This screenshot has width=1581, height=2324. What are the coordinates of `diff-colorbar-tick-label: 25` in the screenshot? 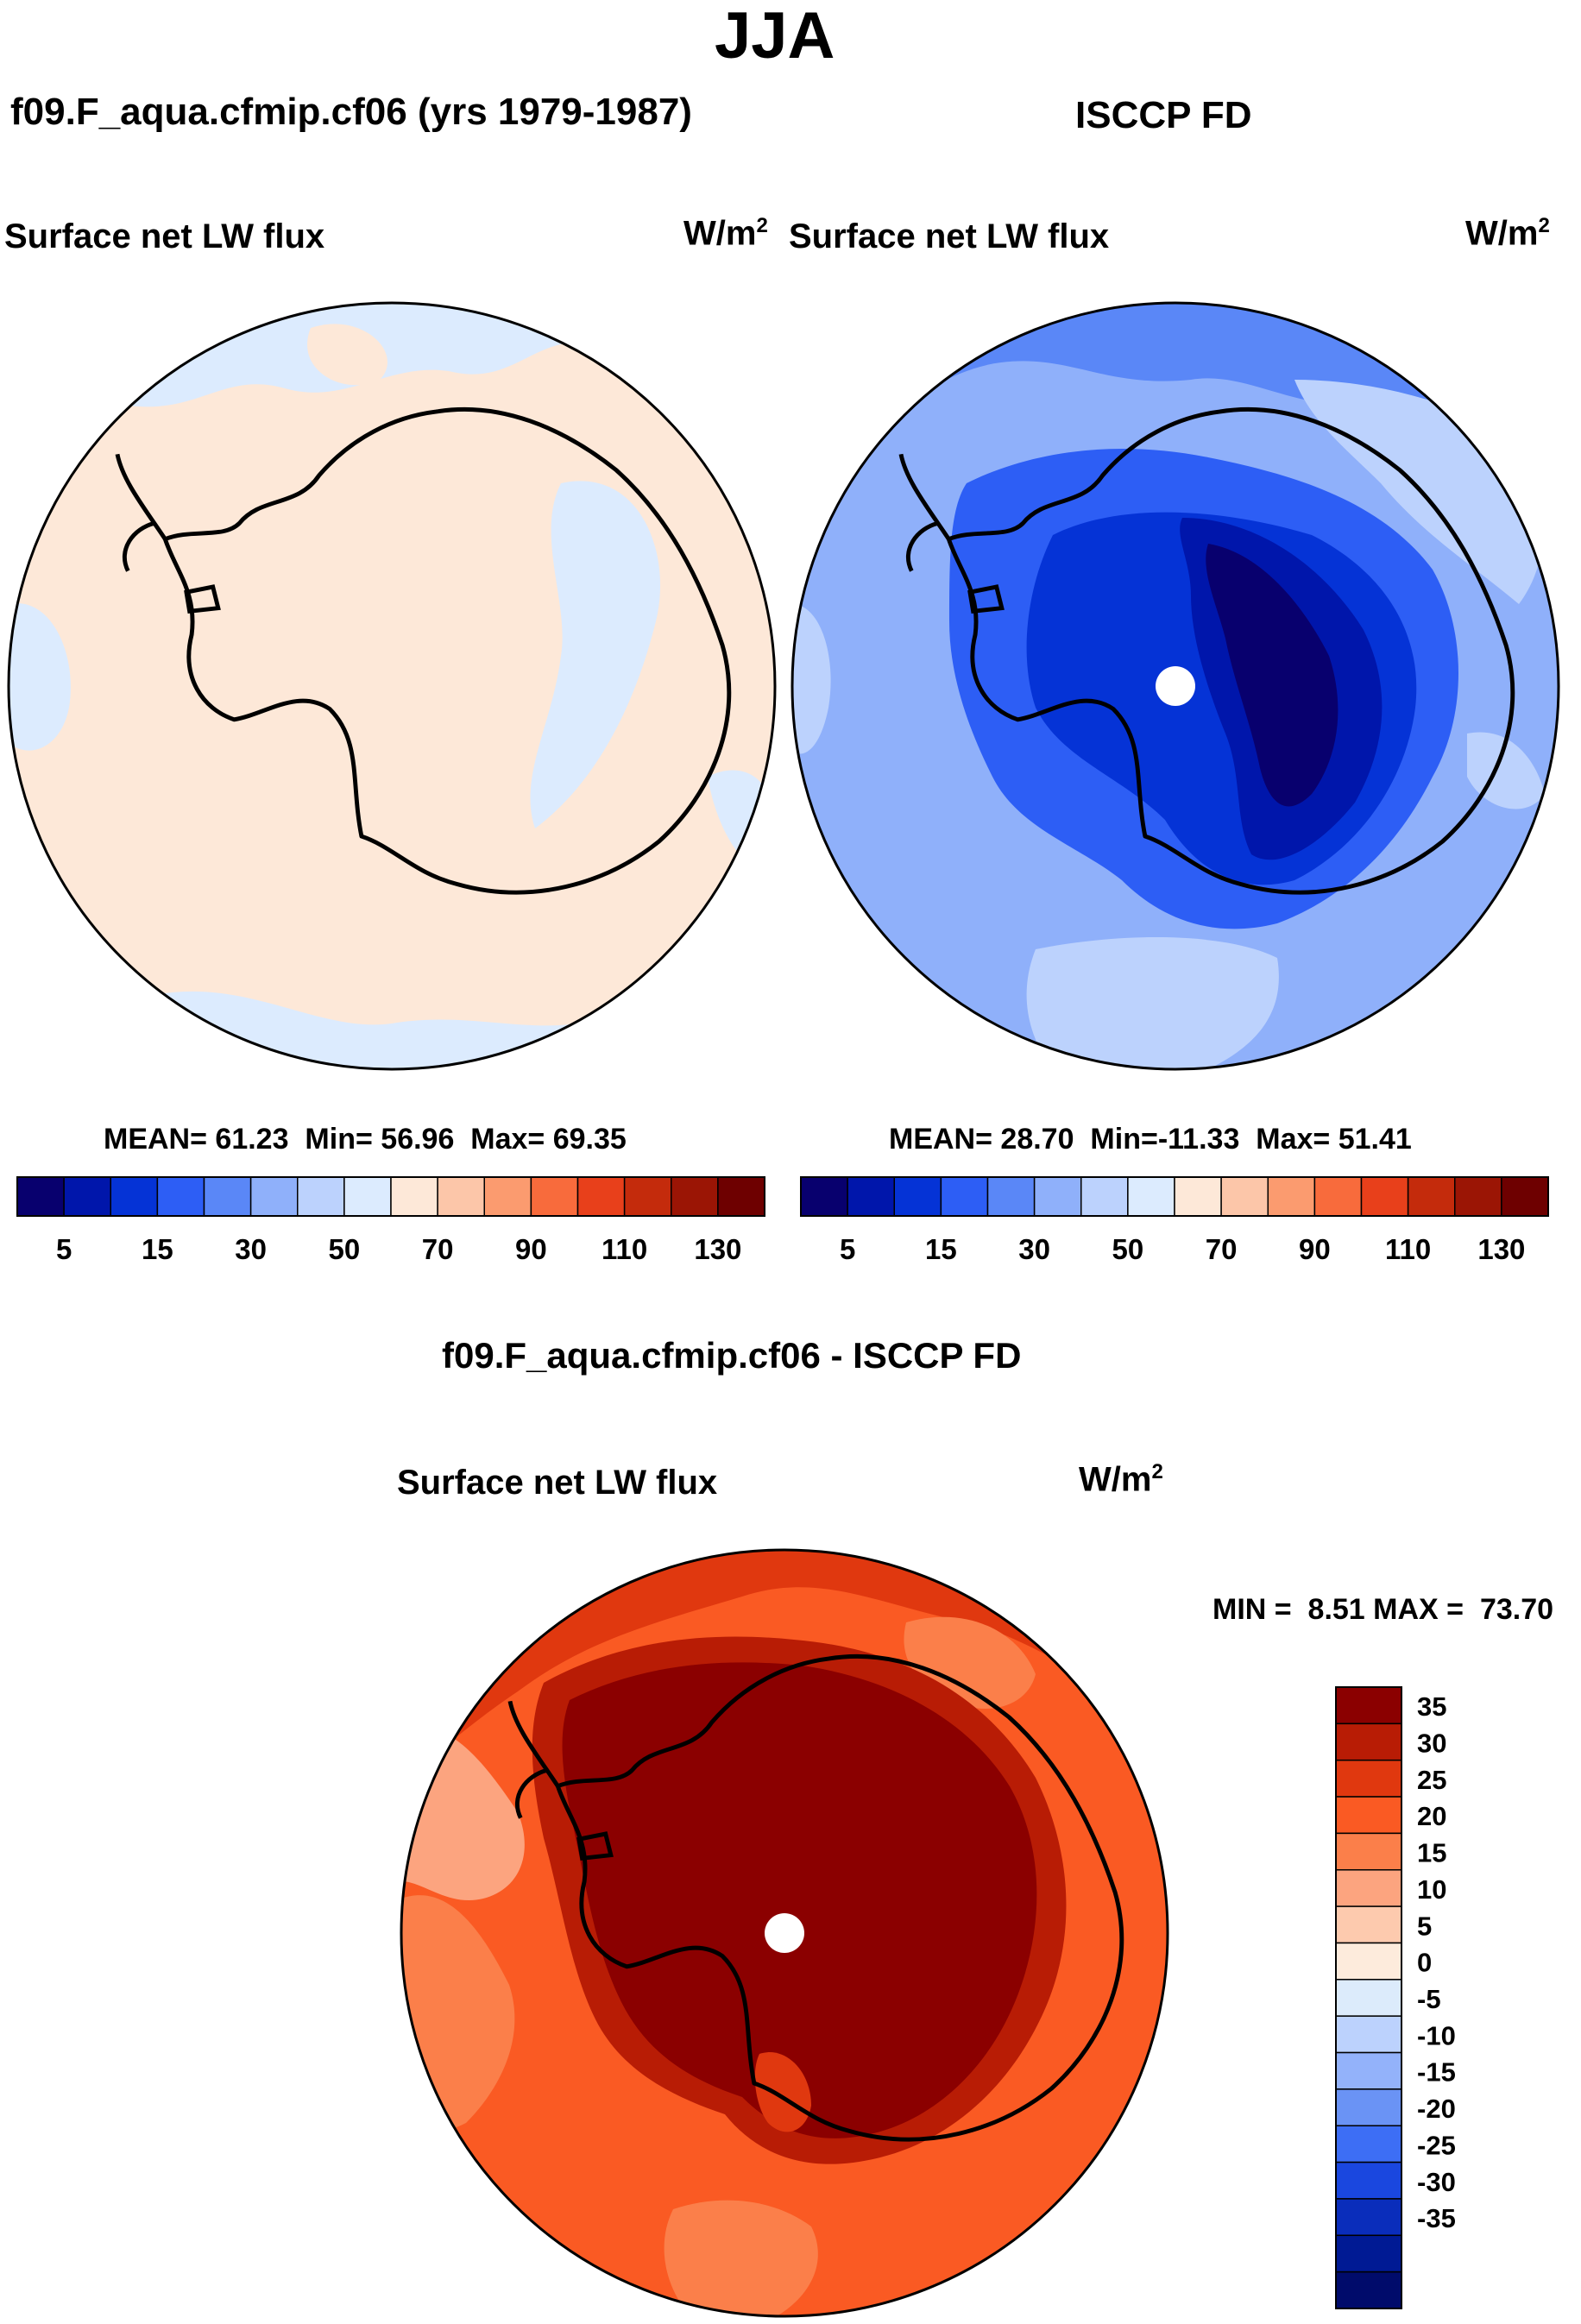 It's located at (1431, 1780).